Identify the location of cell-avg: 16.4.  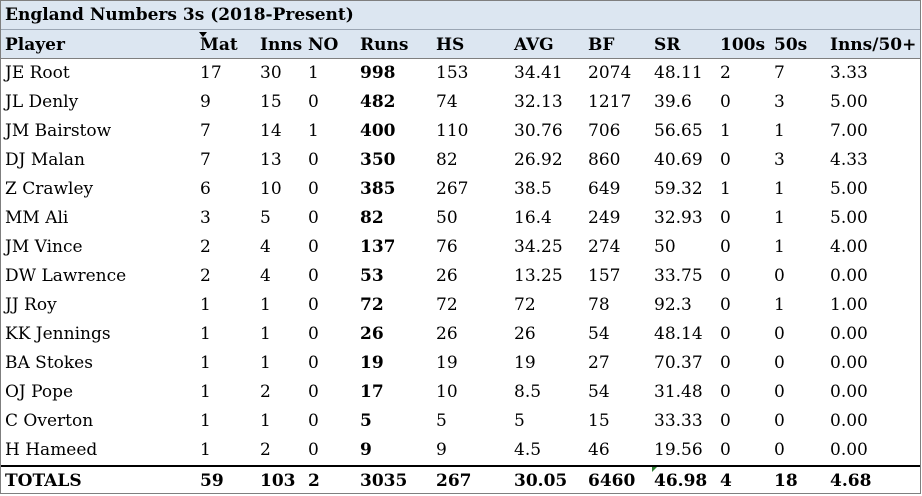
(533, 218).